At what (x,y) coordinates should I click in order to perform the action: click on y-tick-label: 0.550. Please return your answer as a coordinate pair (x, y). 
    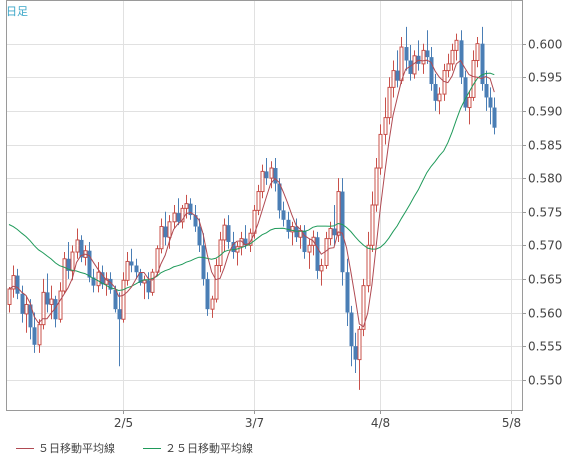
    Looking at the image, I should click on (545, 381).